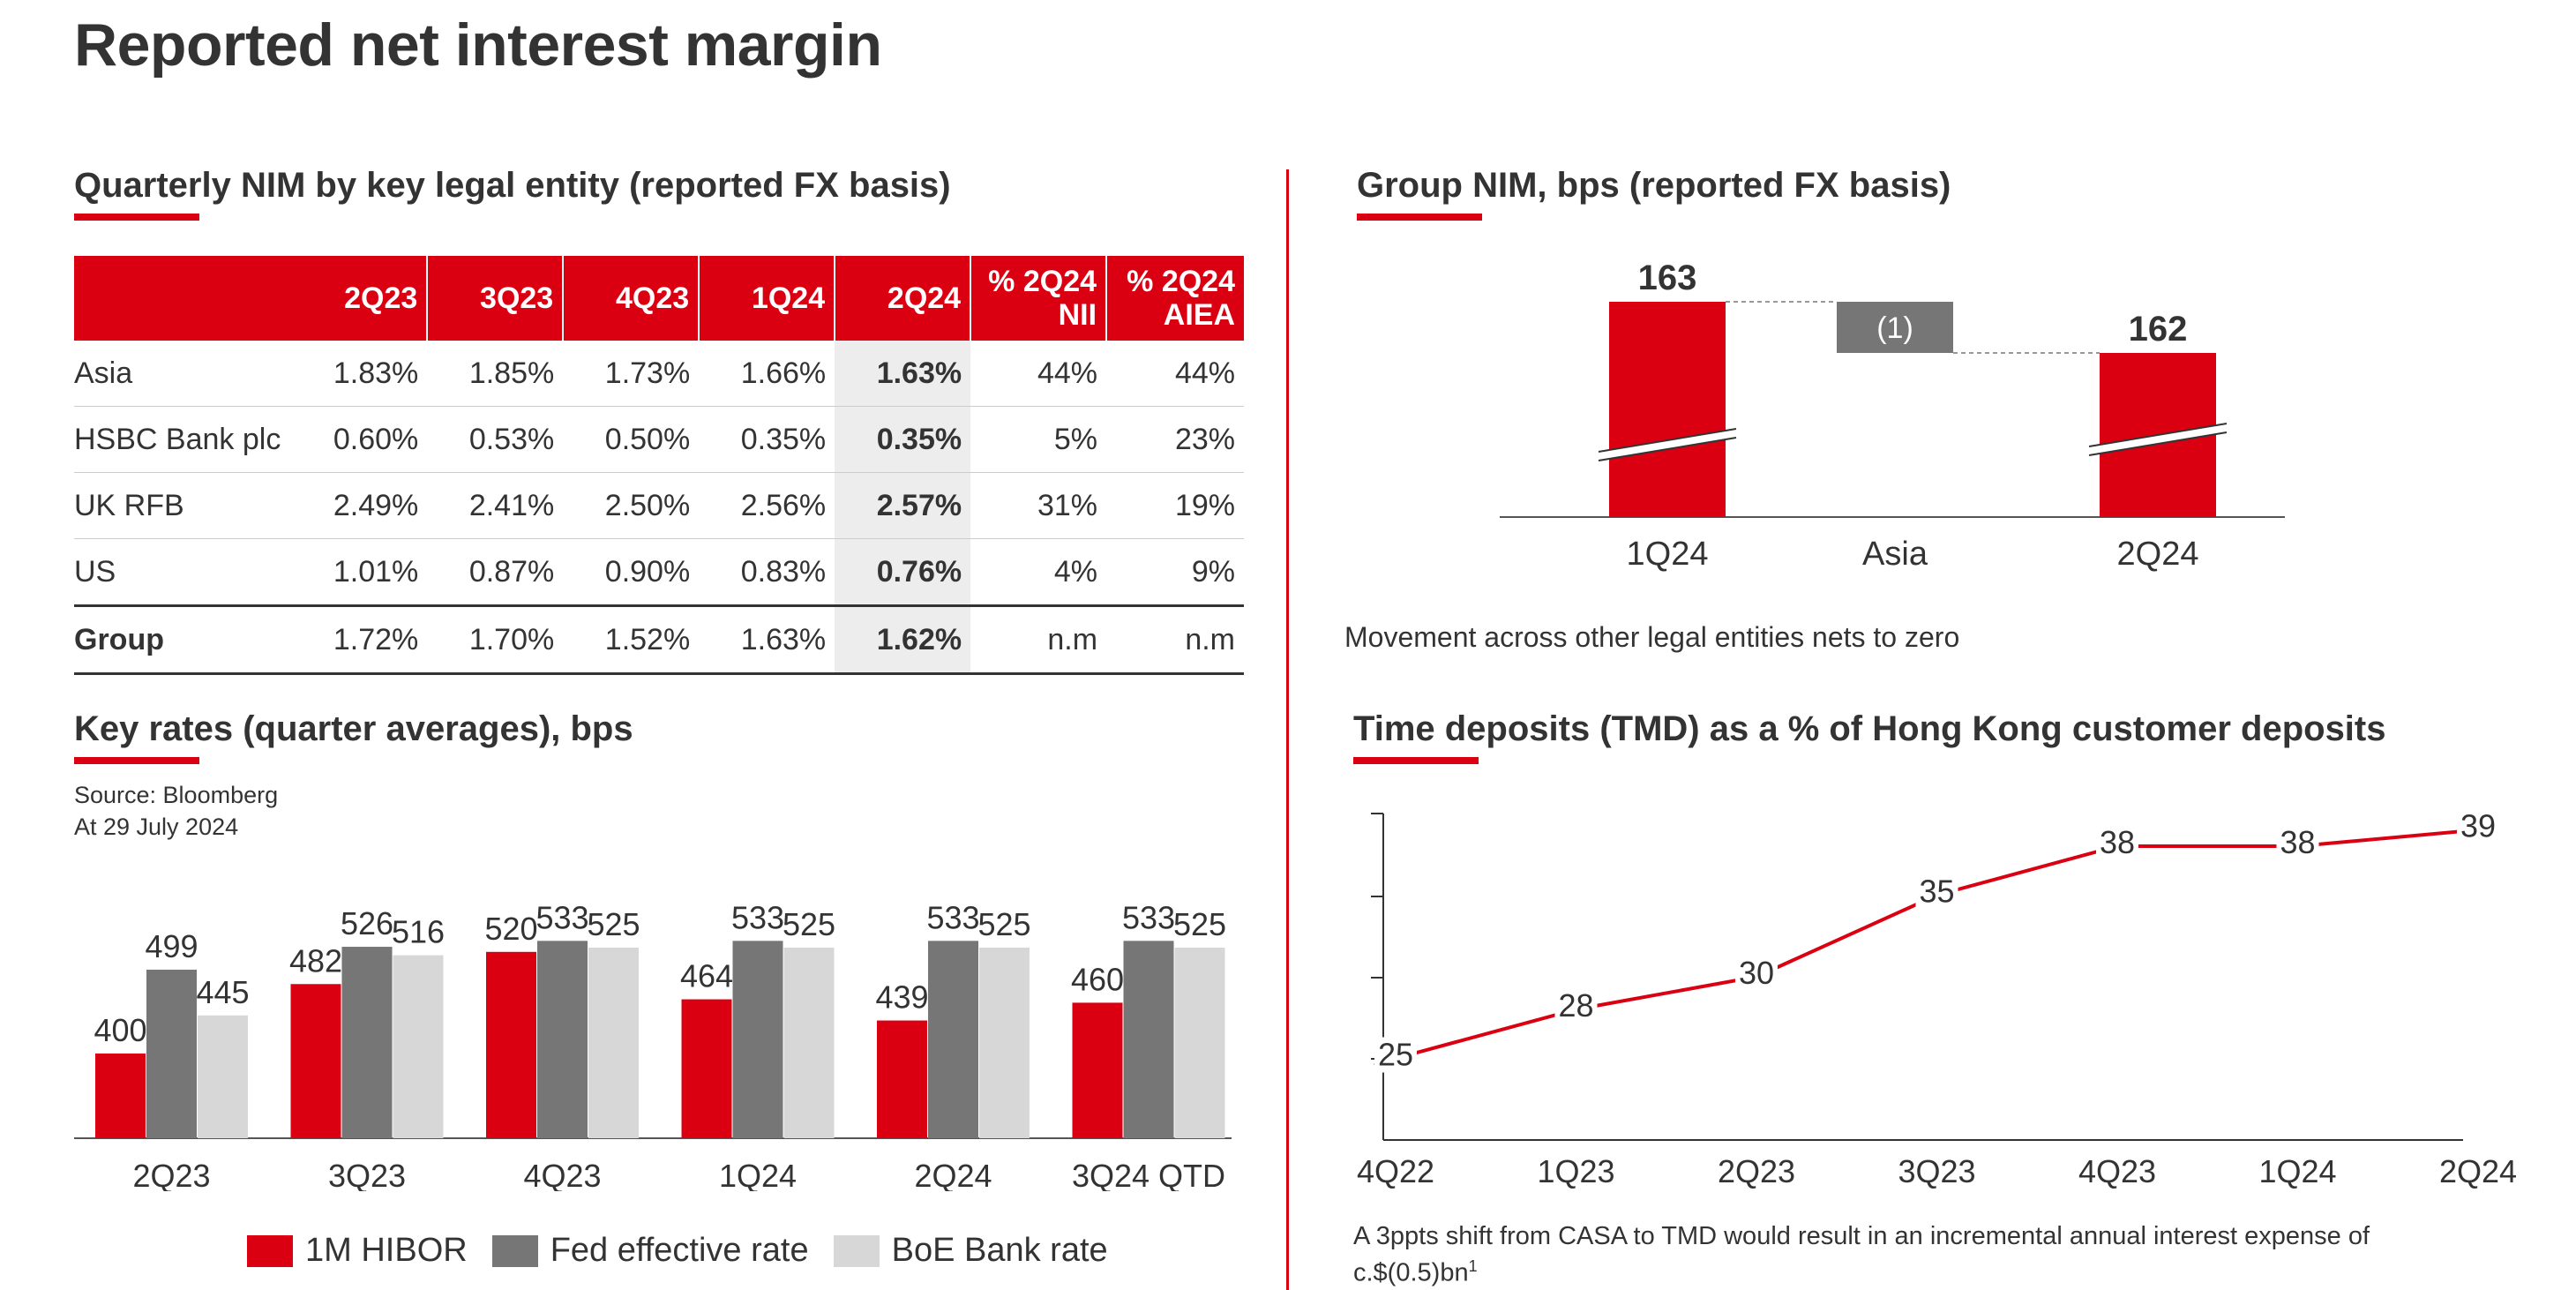  Describe the element at coordinates (758, 1174) in the screenshot. I see `category-label: 1Q24` at that location.